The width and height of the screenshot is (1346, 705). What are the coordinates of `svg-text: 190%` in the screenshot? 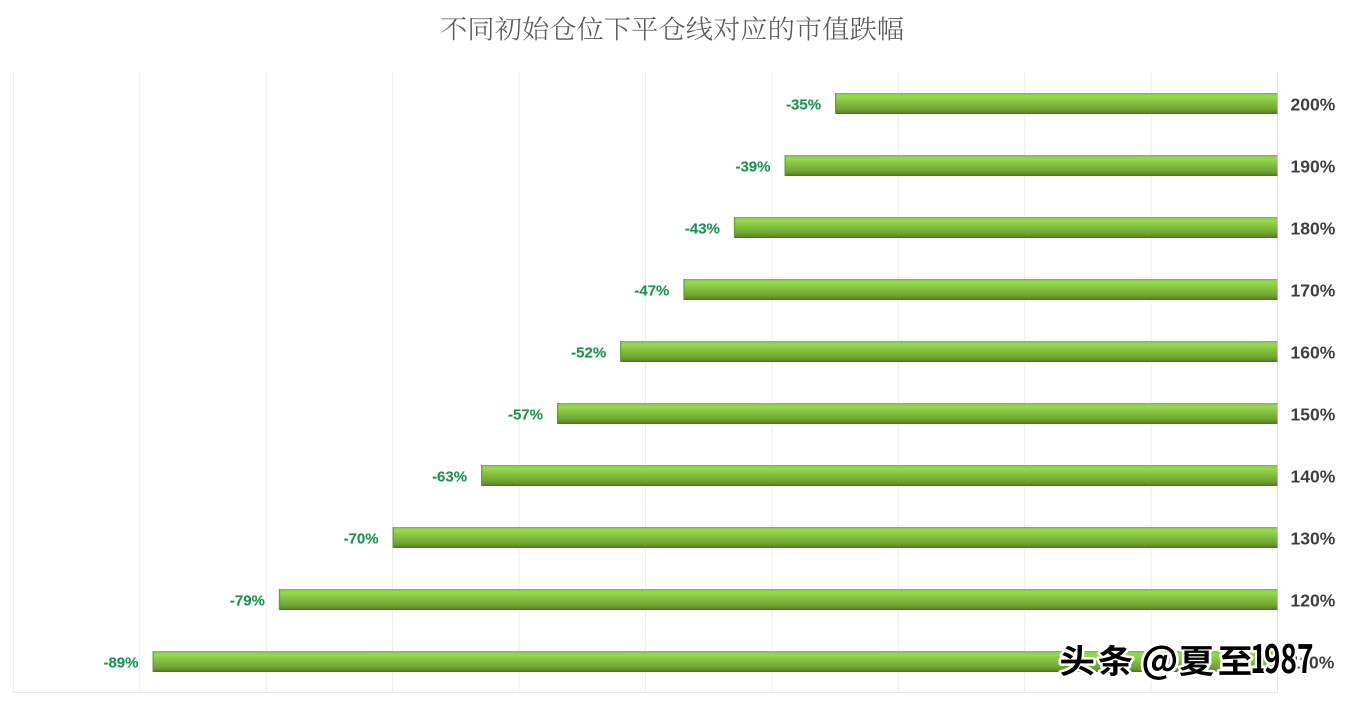 It's located at (1313, 167).